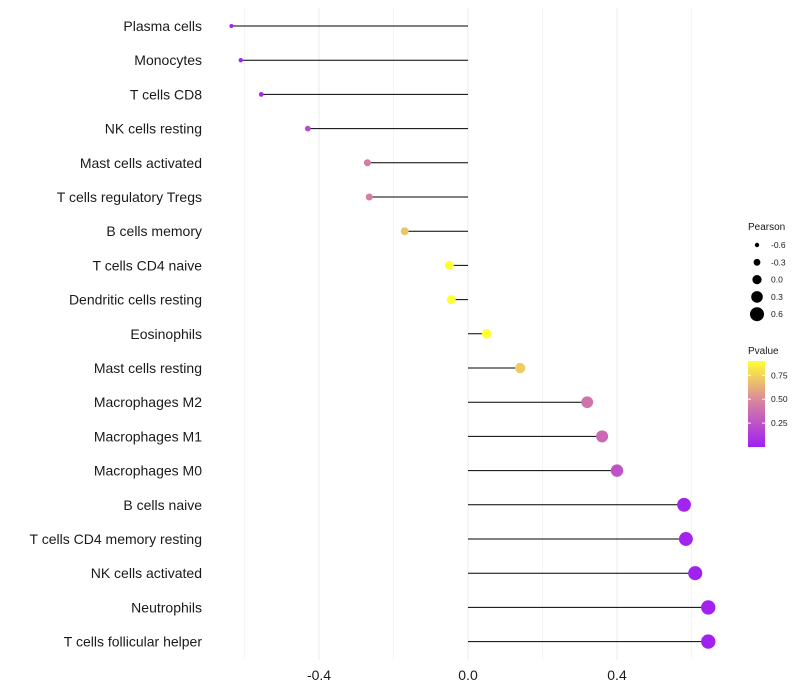 This screenshot has height=700, width=800. Describe the element at coordinates (148, 265) in the screenshot. I see `category-label: T cells CD4 naive` at that location.